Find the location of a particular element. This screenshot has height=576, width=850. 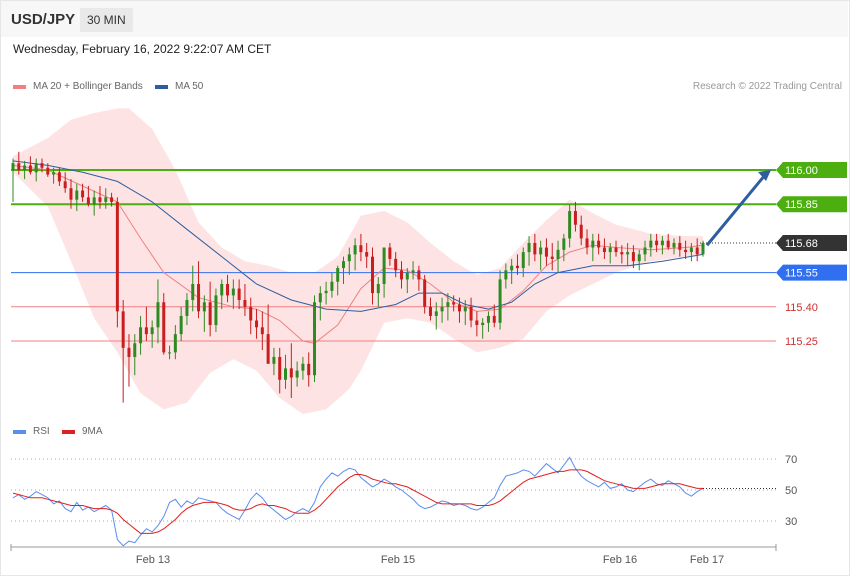

level-tag-label: 115.55 is located at coordinates (801, 274).